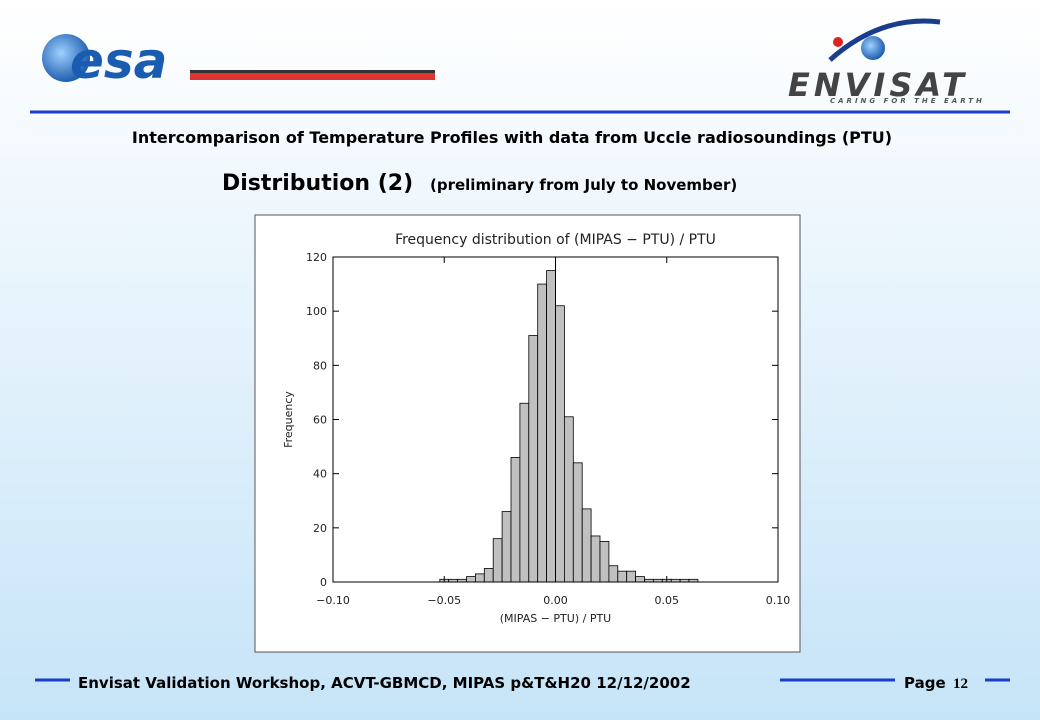  I want to click on envisat-globe, so click(873, 48).